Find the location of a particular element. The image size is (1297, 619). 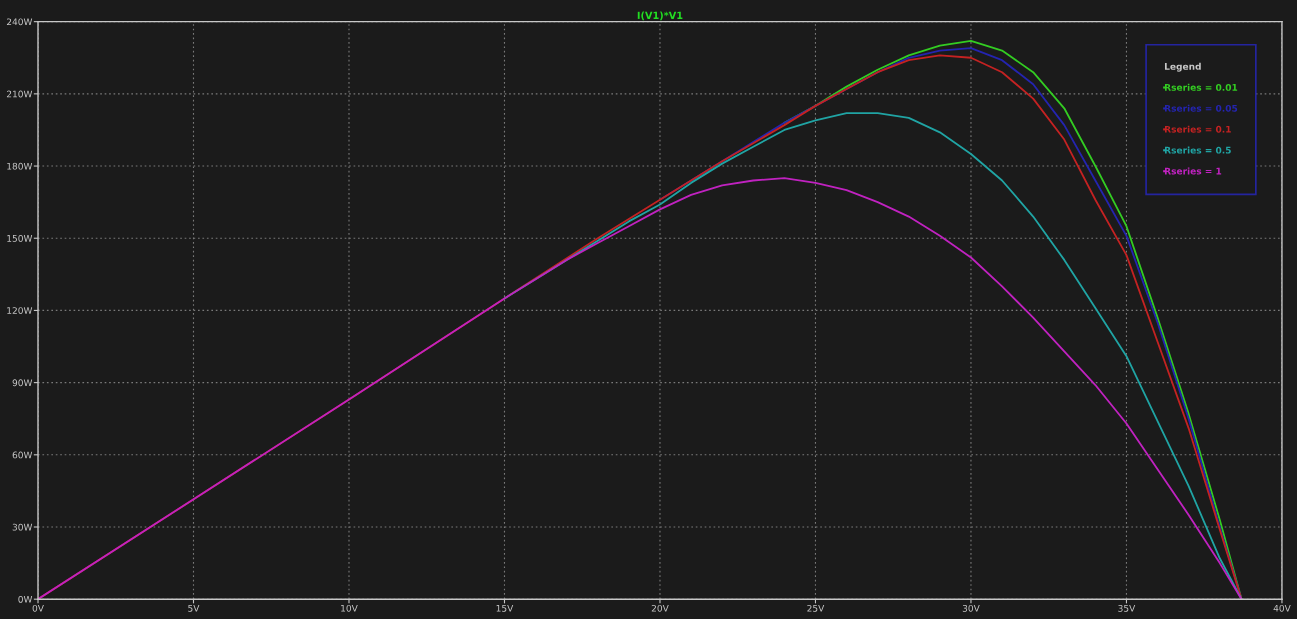

y-tick-label: 30W is located at coordinates (22, 527).